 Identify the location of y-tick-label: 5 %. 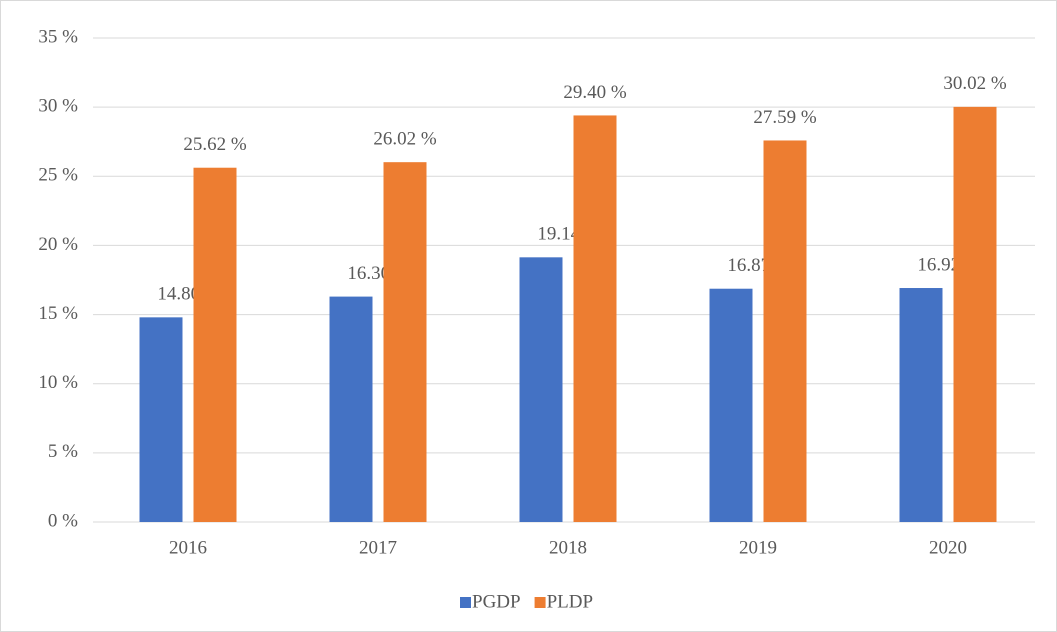
(63, 451).